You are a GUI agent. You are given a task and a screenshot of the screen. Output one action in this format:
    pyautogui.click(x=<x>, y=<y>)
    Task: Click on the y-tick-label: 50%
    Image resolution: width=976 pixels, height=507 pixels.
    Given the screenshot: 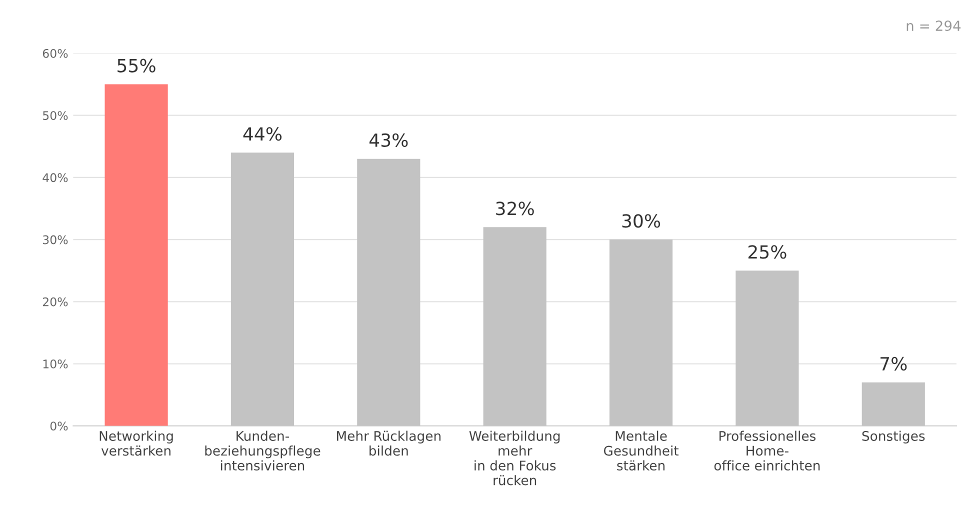 What is the action you would take?
    pyautogui.click(x=55, y=115)
    